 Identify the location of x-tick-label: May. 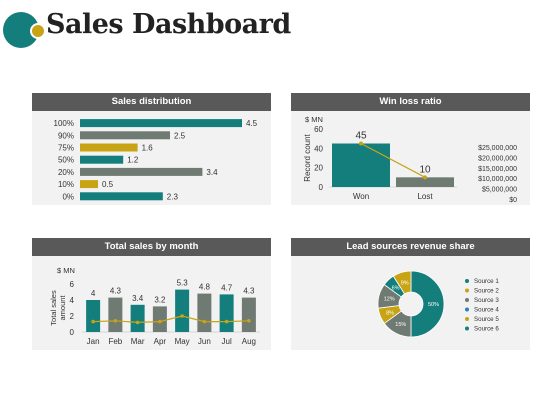
(182, 341).